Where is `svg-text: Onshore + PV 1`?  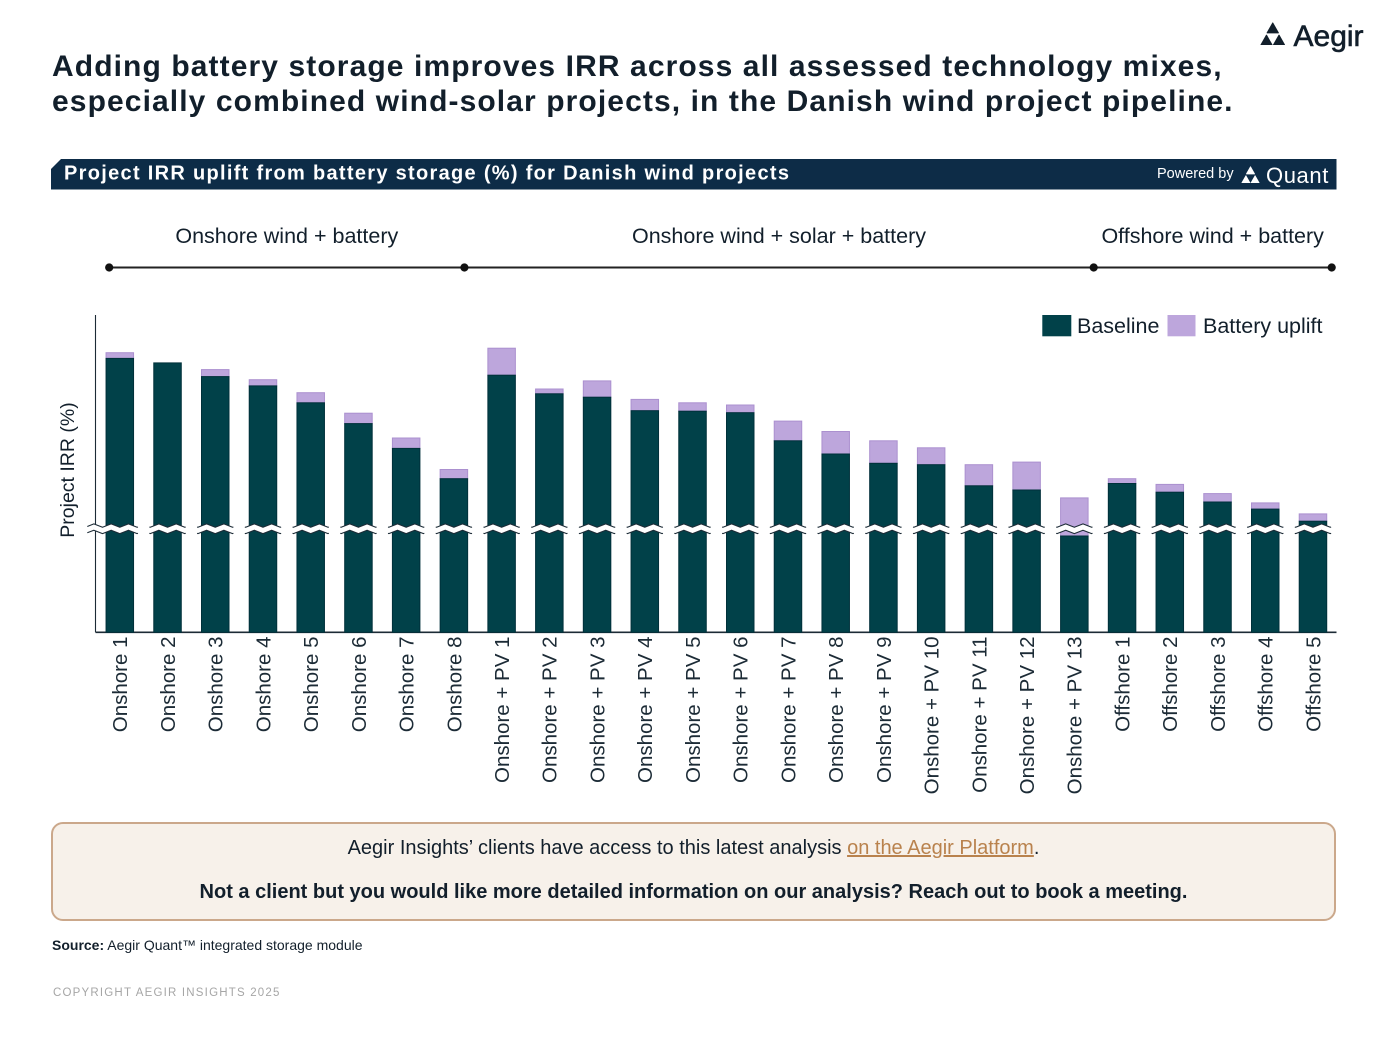
svg-text: Onshore + PV 1 is located at coordinates (502, 710).